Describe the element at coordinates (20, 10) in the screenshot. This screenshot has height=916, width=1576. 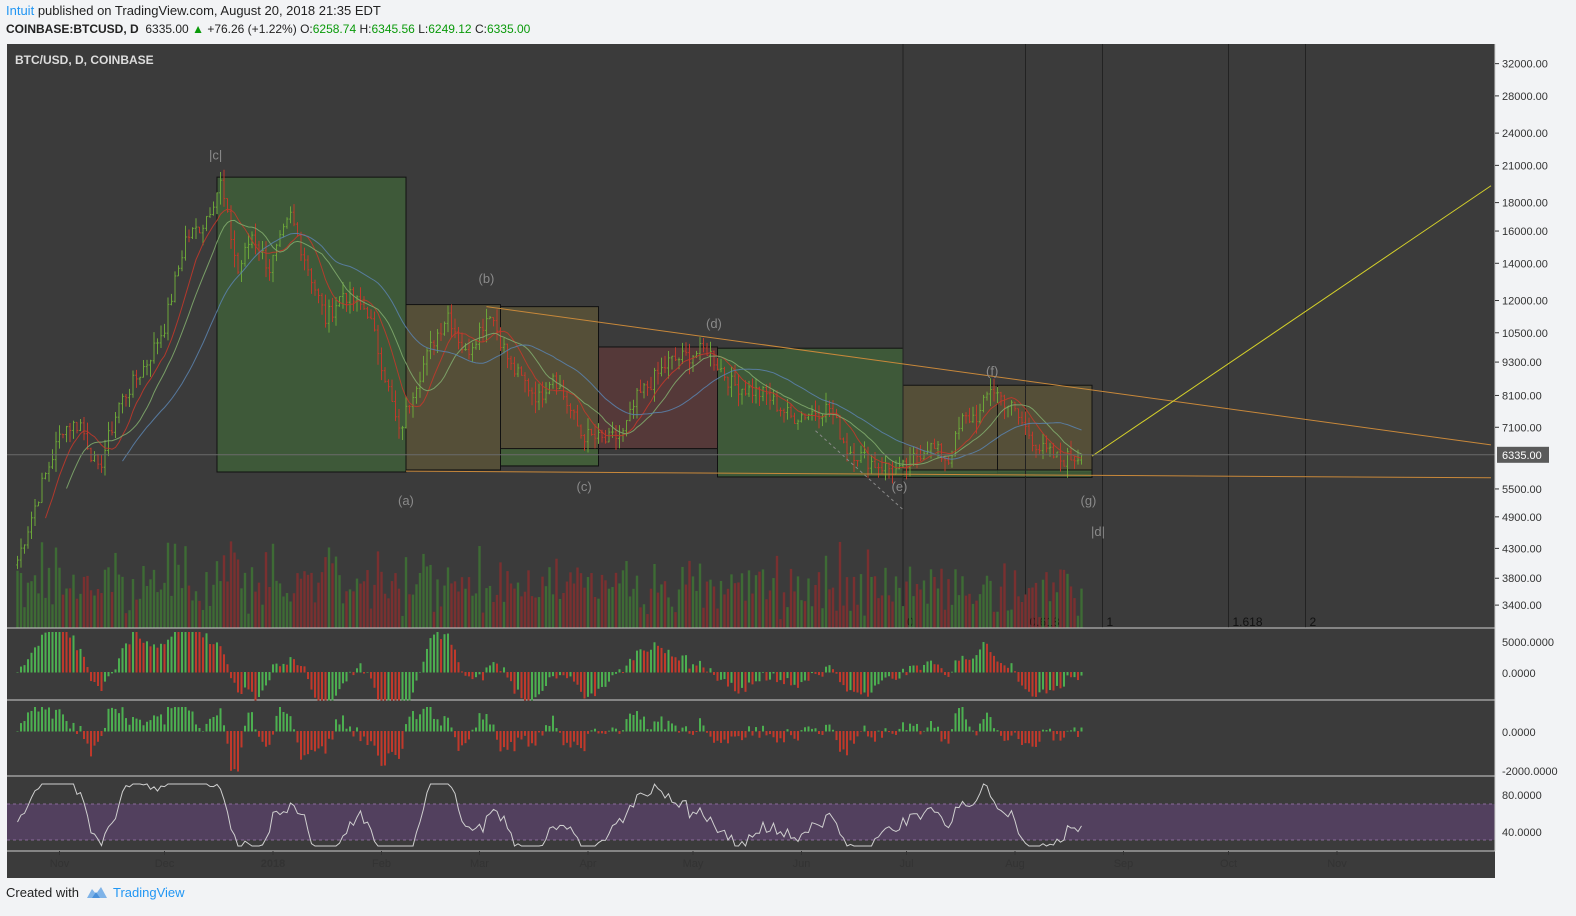
I see `author-link: Intuit` at that location.